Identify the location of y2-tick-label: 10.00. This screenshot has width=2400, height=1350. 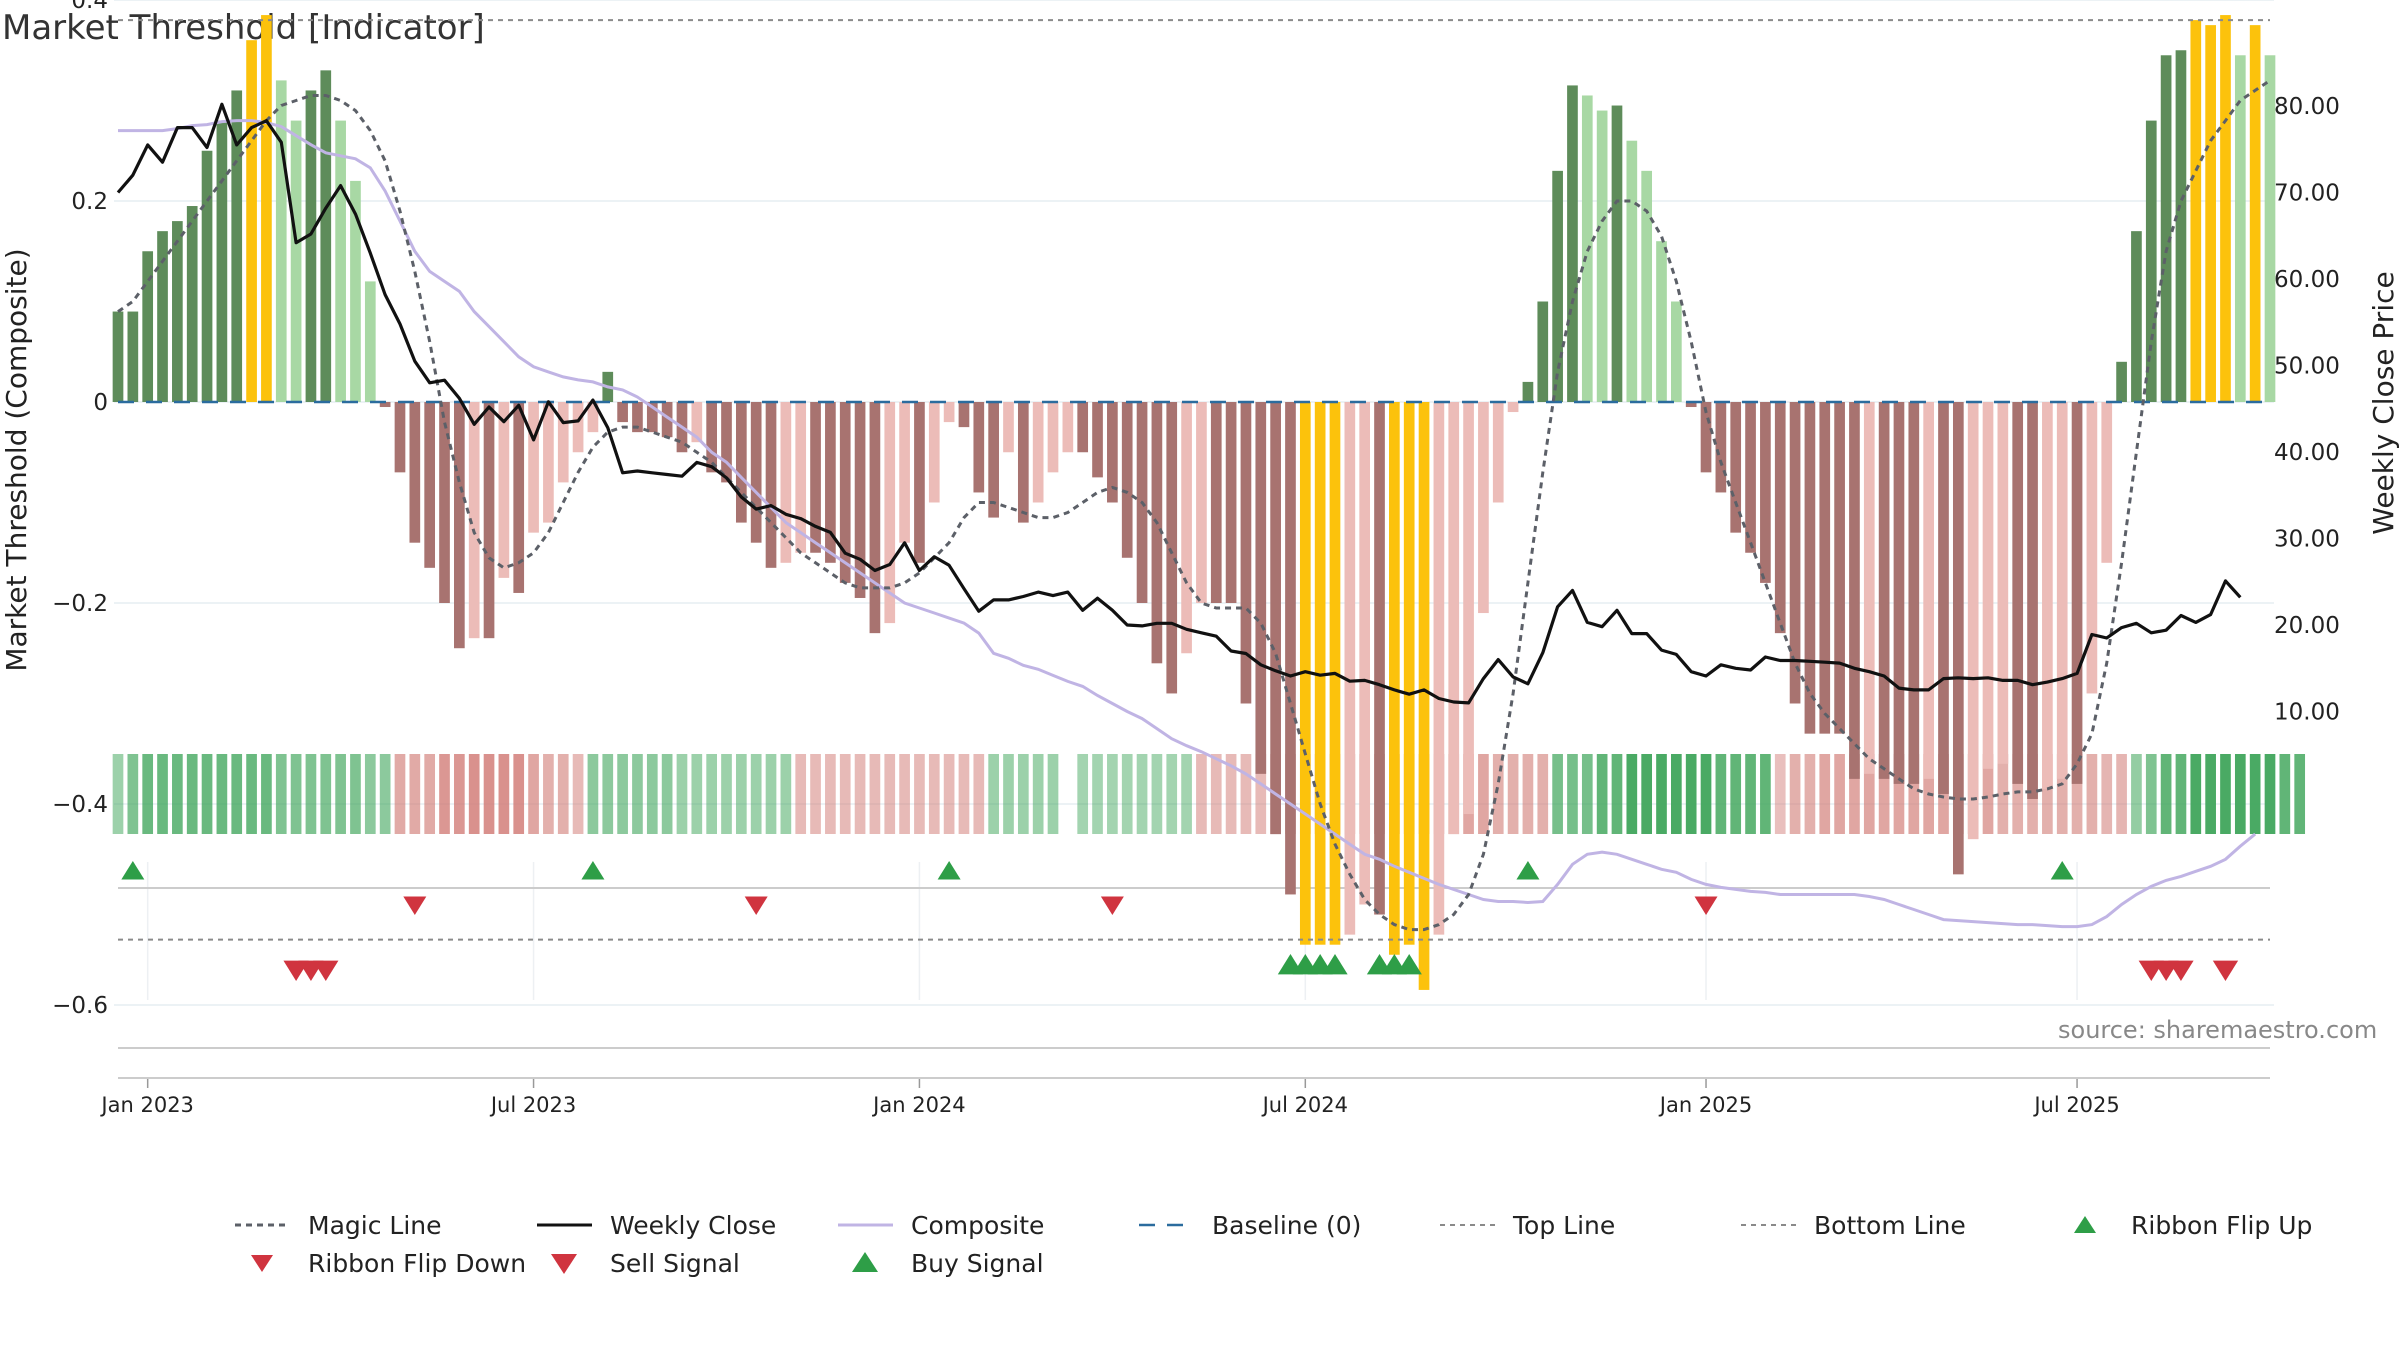
(2307, 713).